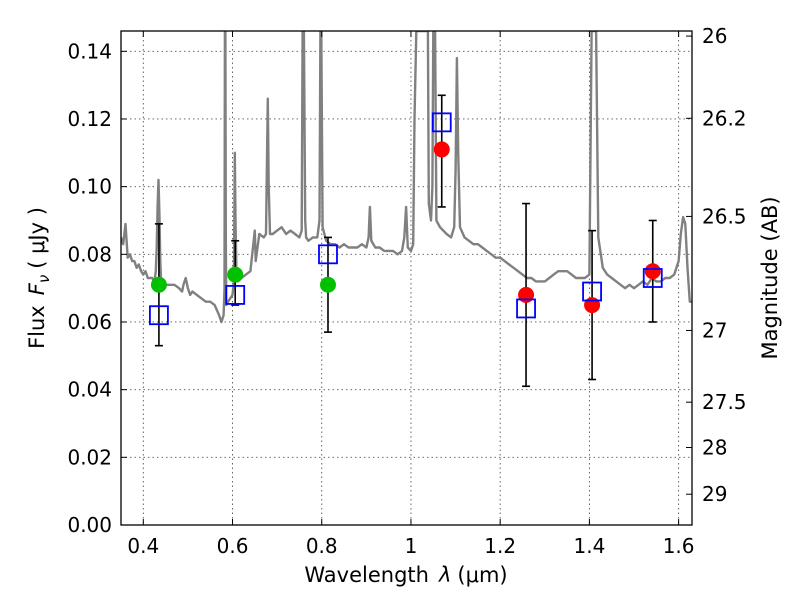  I want to click on y-tick-label-4: 0.08, so click(89, 254).